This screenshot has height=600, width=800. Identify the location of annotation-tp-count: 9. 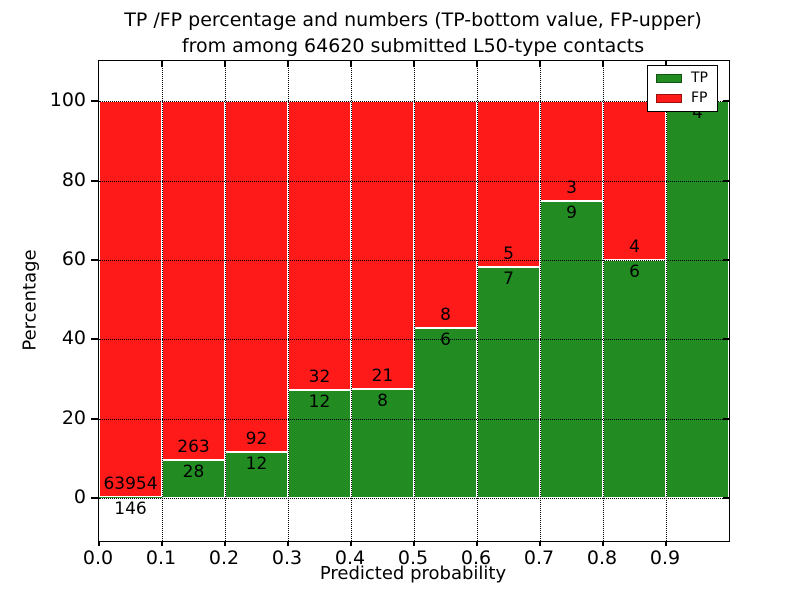
(571, 212).